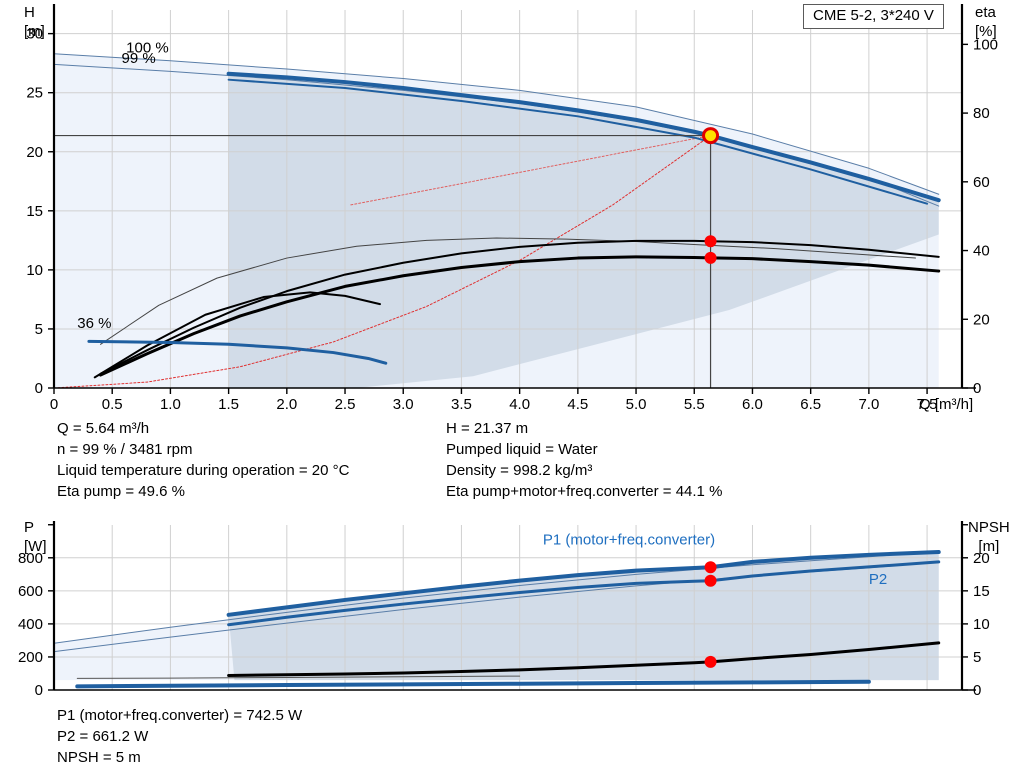 This screenshot has width=1024, height=781. What do you see at coordinates (35, 537) in the screenshot?
I see `p-axis-caption: P [W]` at bounding box center [35, 537].